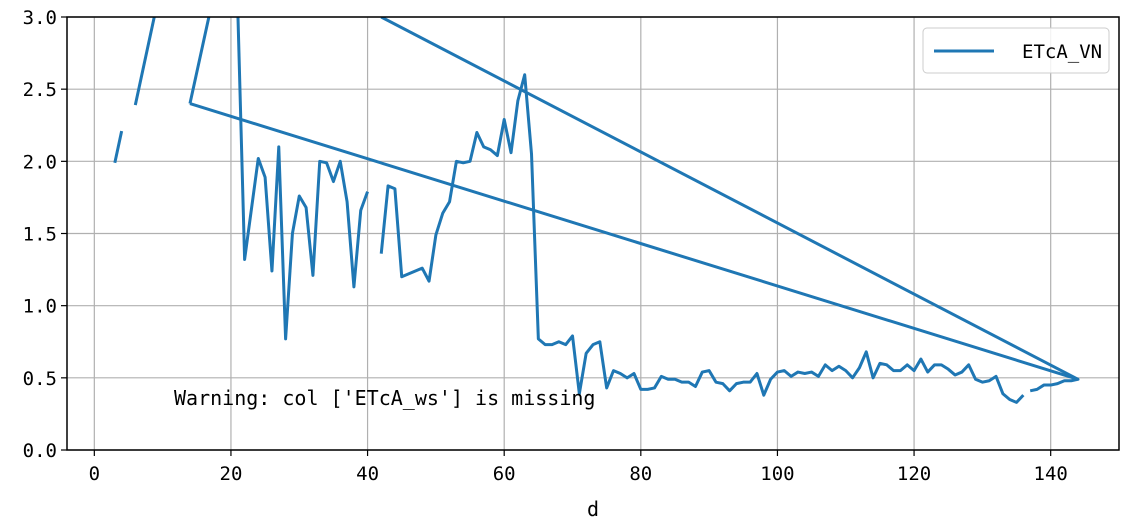 The height and width of the screenshot is (521, 1136). Describe the element at coordinates (40, 18) in the screenshot. I see `y-tick-label-6: 3.0` at that location.